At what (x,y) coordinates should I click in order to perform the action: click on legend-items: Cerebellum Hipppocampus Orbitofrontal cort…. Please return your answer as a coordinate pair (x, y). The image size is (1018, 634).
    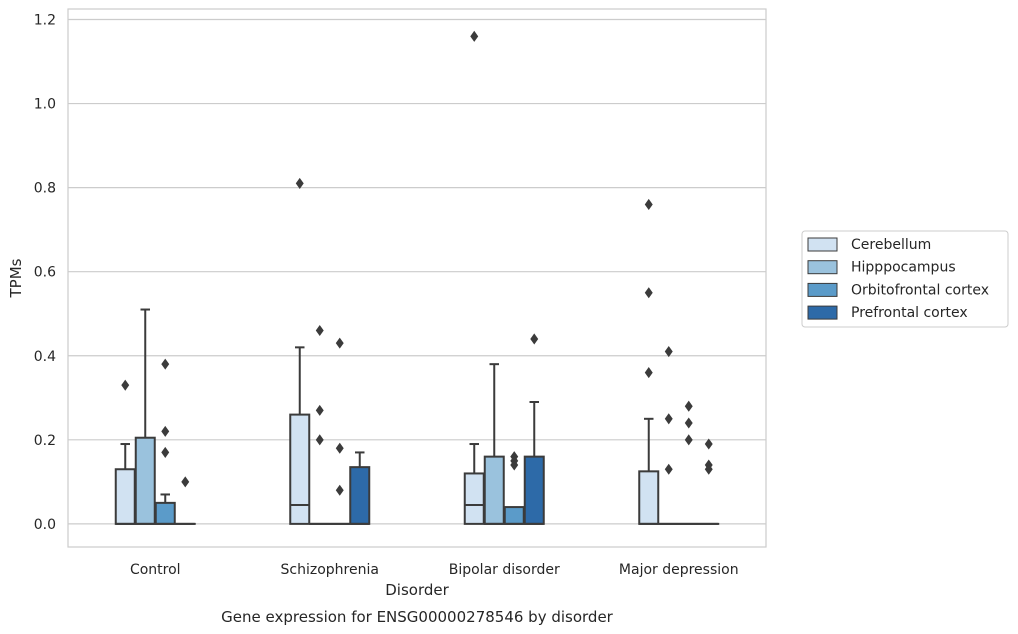
    Looking at the image, I should click on (898, 279).